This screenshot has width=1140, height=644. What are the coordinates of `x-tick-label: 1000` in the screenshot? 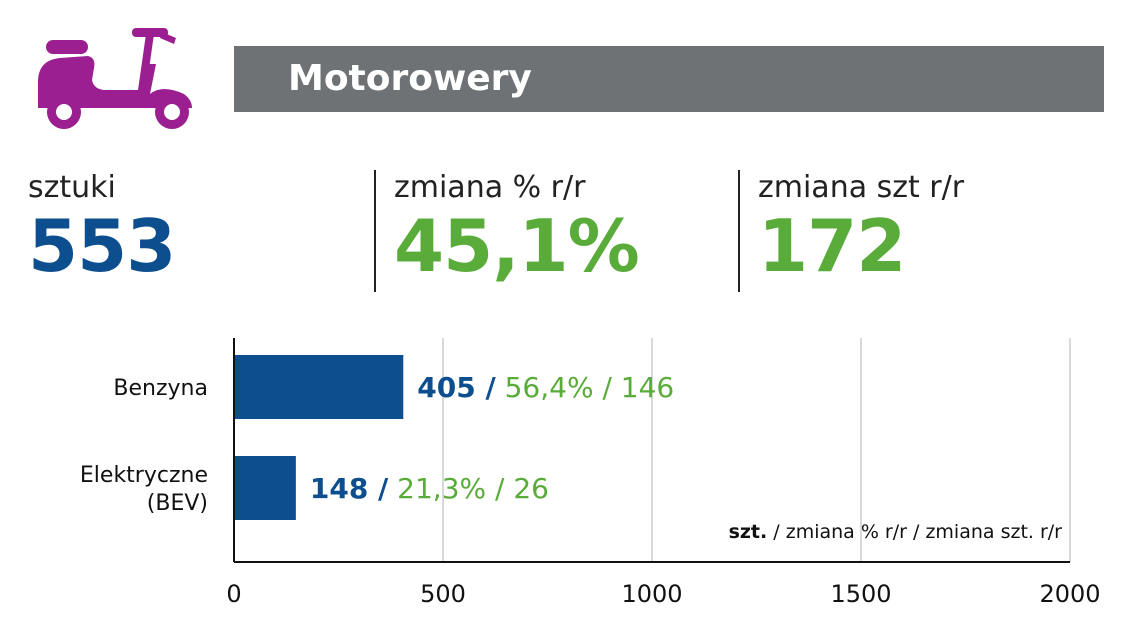 It's located at (651, 594).